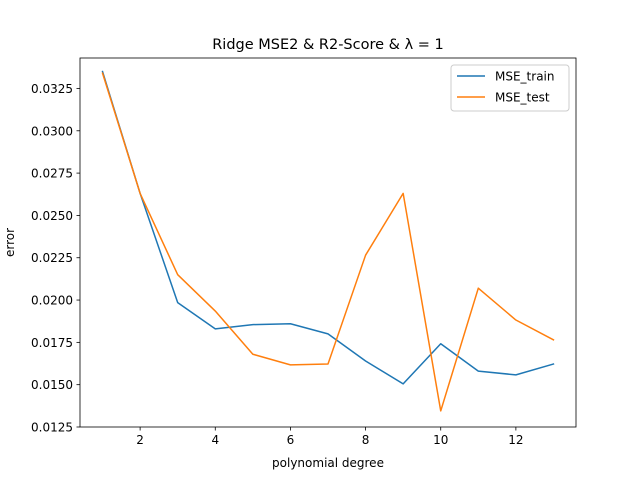 The width and height of the screenshot is (640, 480). What do you see at coordinates (515, 440) in the screenshot?
I see `x-tick-label: 12` at bounding box center [515, 440].